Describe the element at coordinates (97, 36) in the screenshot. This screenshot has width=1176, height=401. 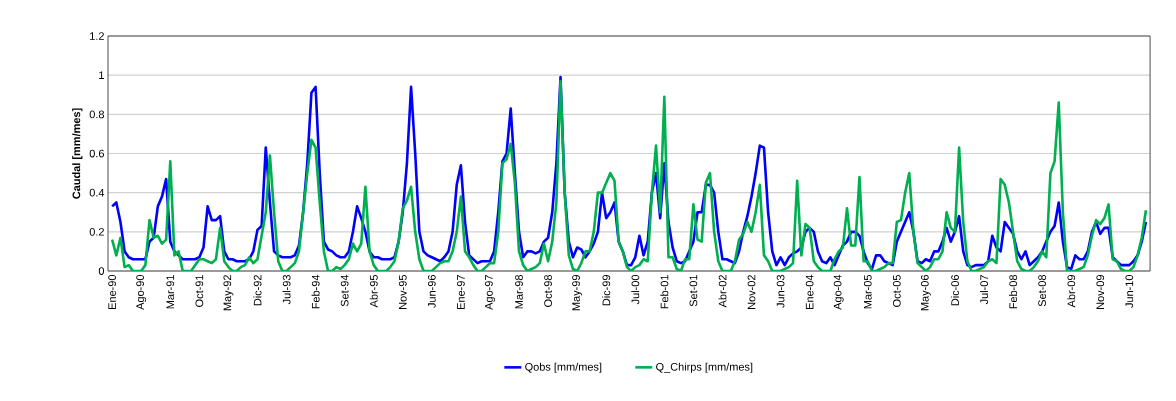
I see `y-tick-label: 1.2` at that location.